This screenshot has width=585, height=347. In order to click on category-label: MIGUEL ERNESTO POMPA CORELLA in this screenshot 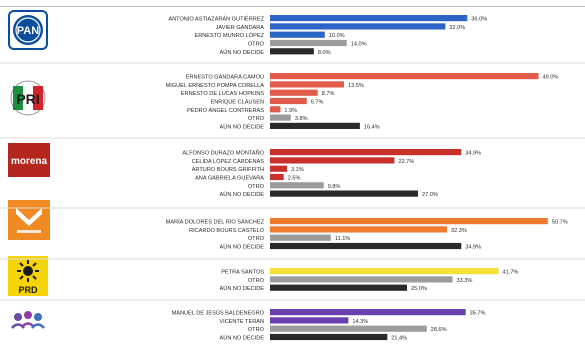, I will do `click(215, 86)`.